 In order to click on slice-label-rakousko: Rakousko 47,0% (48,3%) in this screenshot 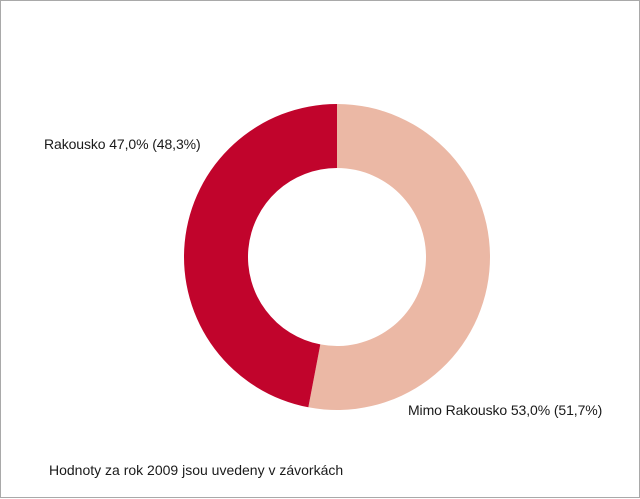, I will do `click(122, 144)`.